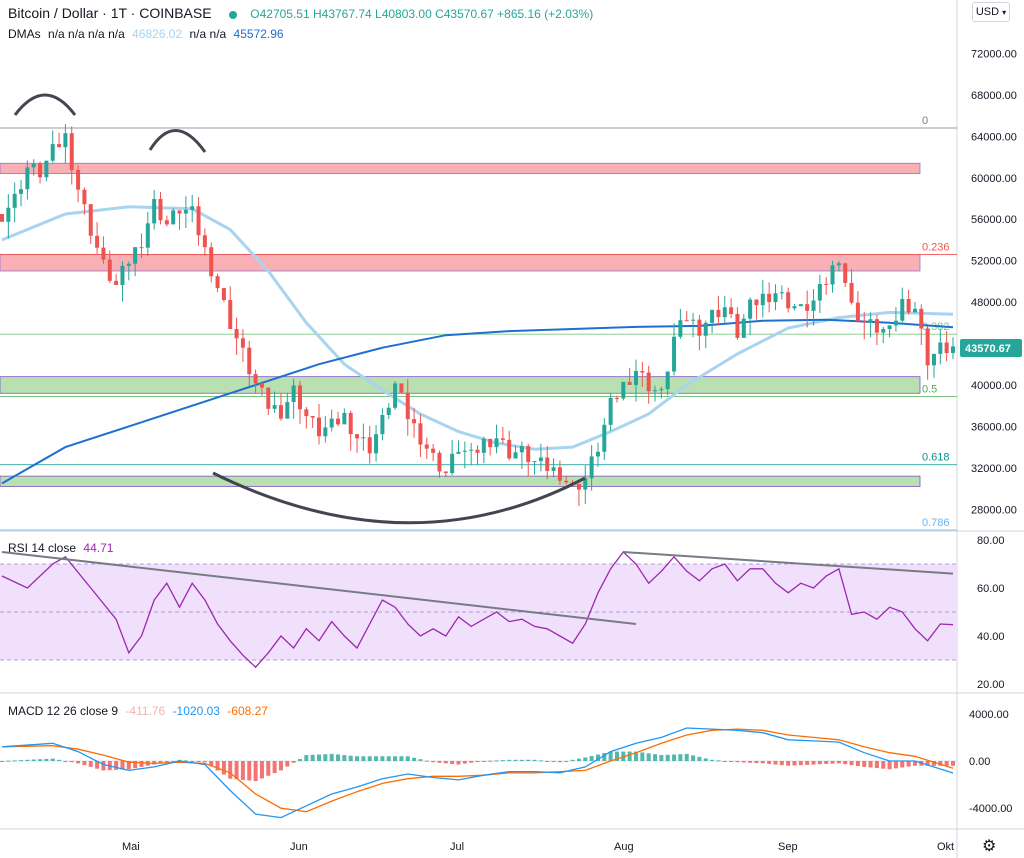  What do you see at coordinates (319, 588) in the screenshot?
I see `rsi-trendline` at bounding box center [319, 588].